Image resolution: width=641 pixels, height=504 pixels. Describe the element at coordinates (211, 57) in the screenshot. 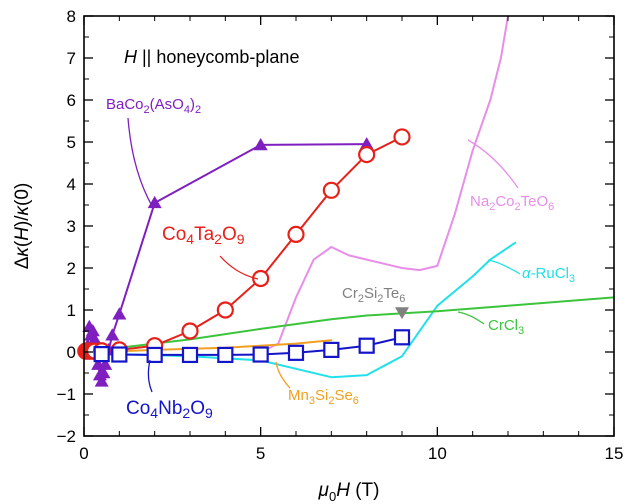

I see `inset-text: H || honeycomb-plane` at that location.